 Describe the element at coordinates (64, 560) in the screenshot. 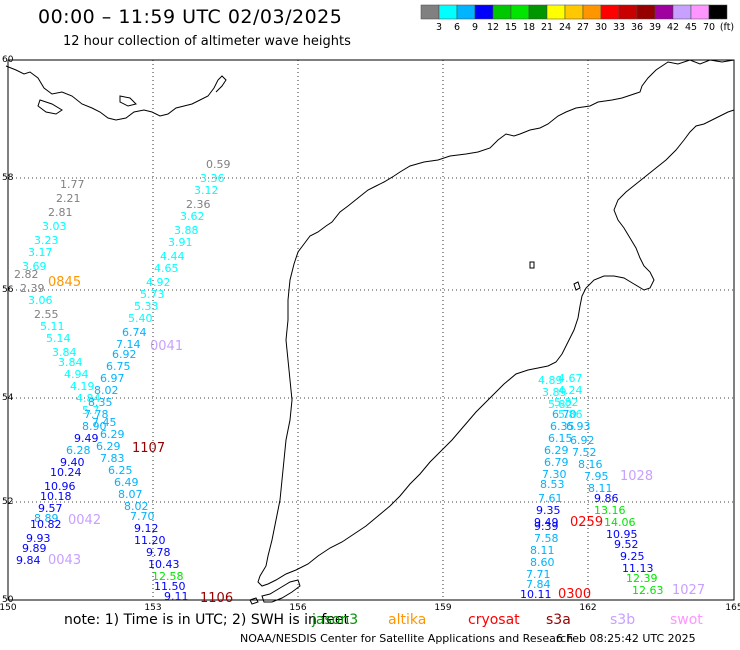

I see `pass-time-label: 0043` at that location.